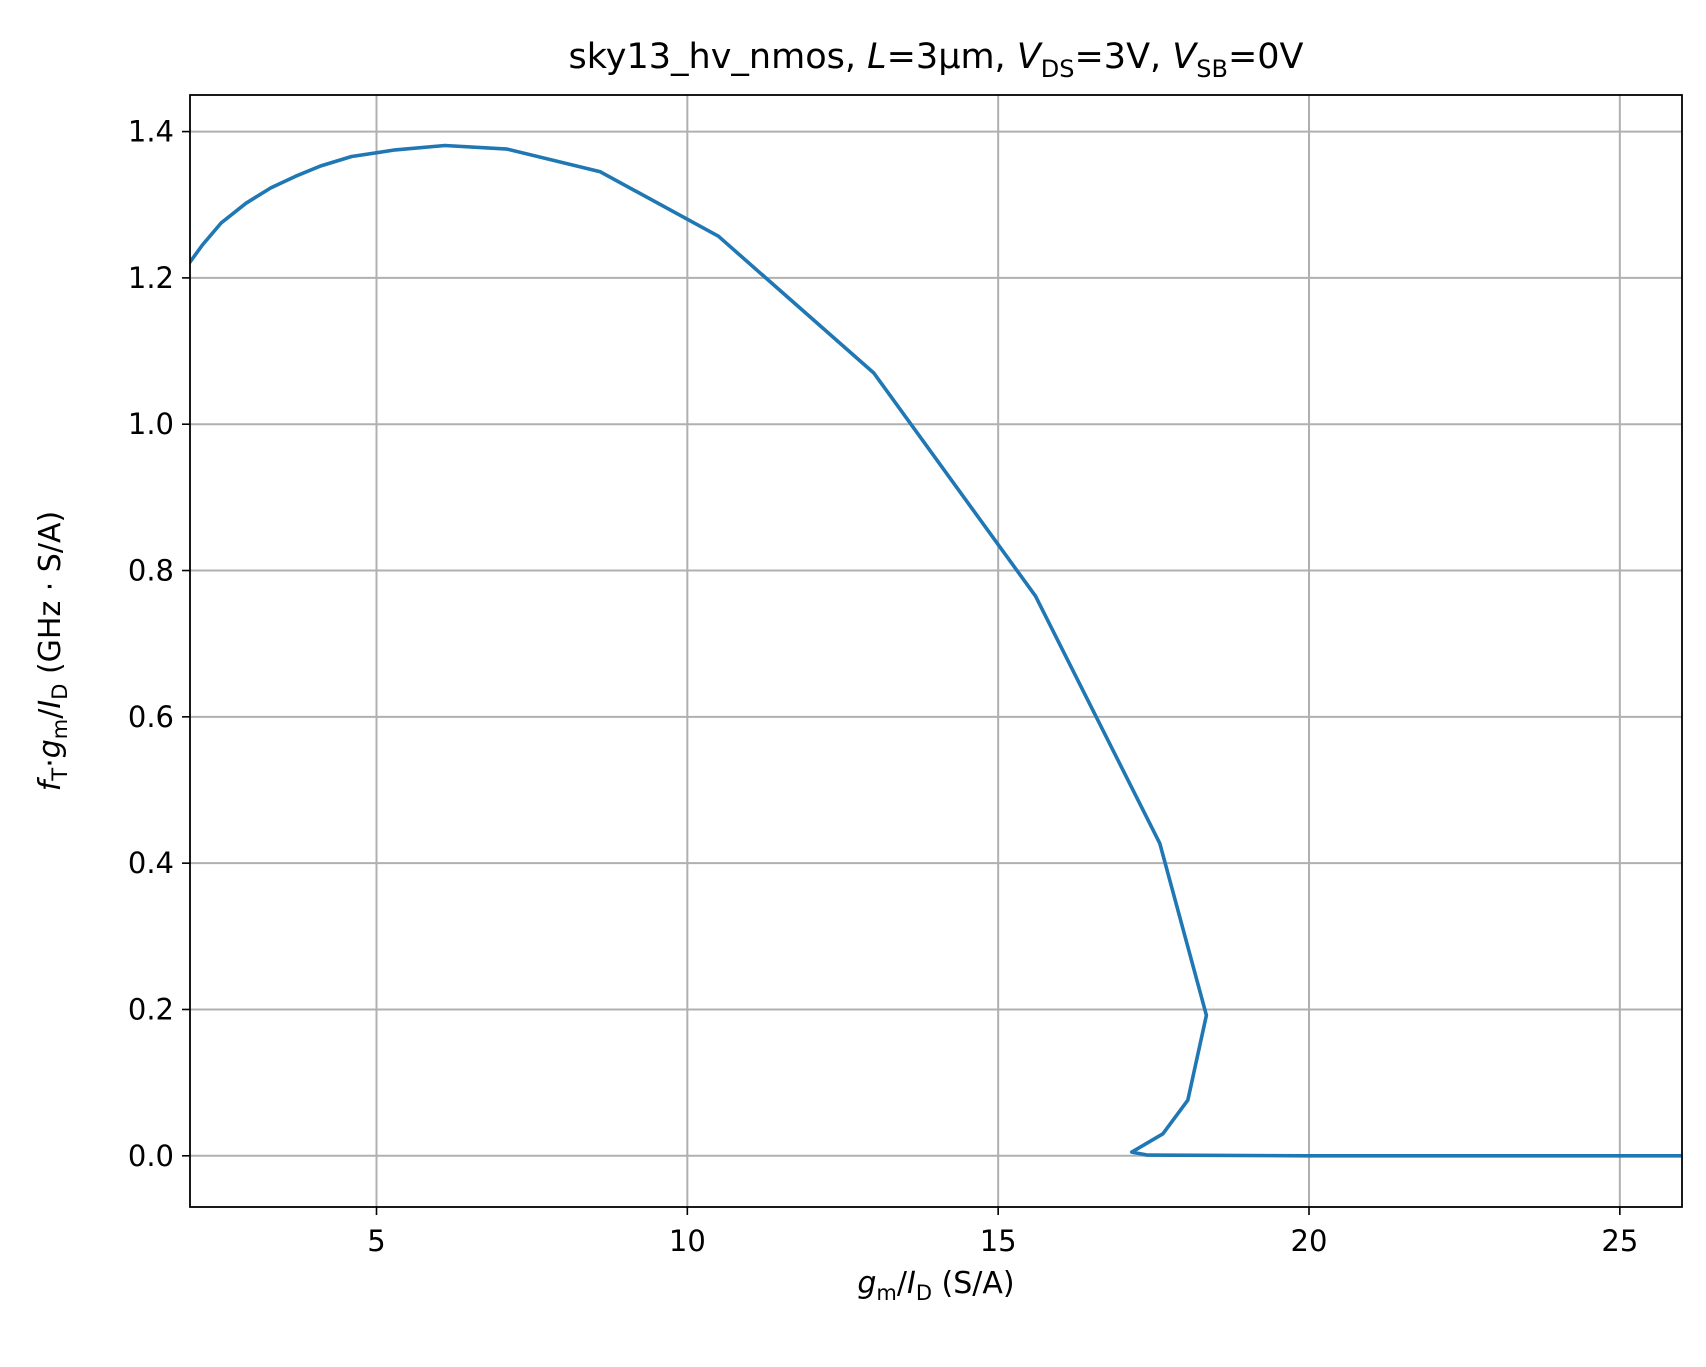  What do you see at coordinates (151, 863) in the screenshot?
I see `y-tick-label: 0.4` at bounding box center [151, 863].